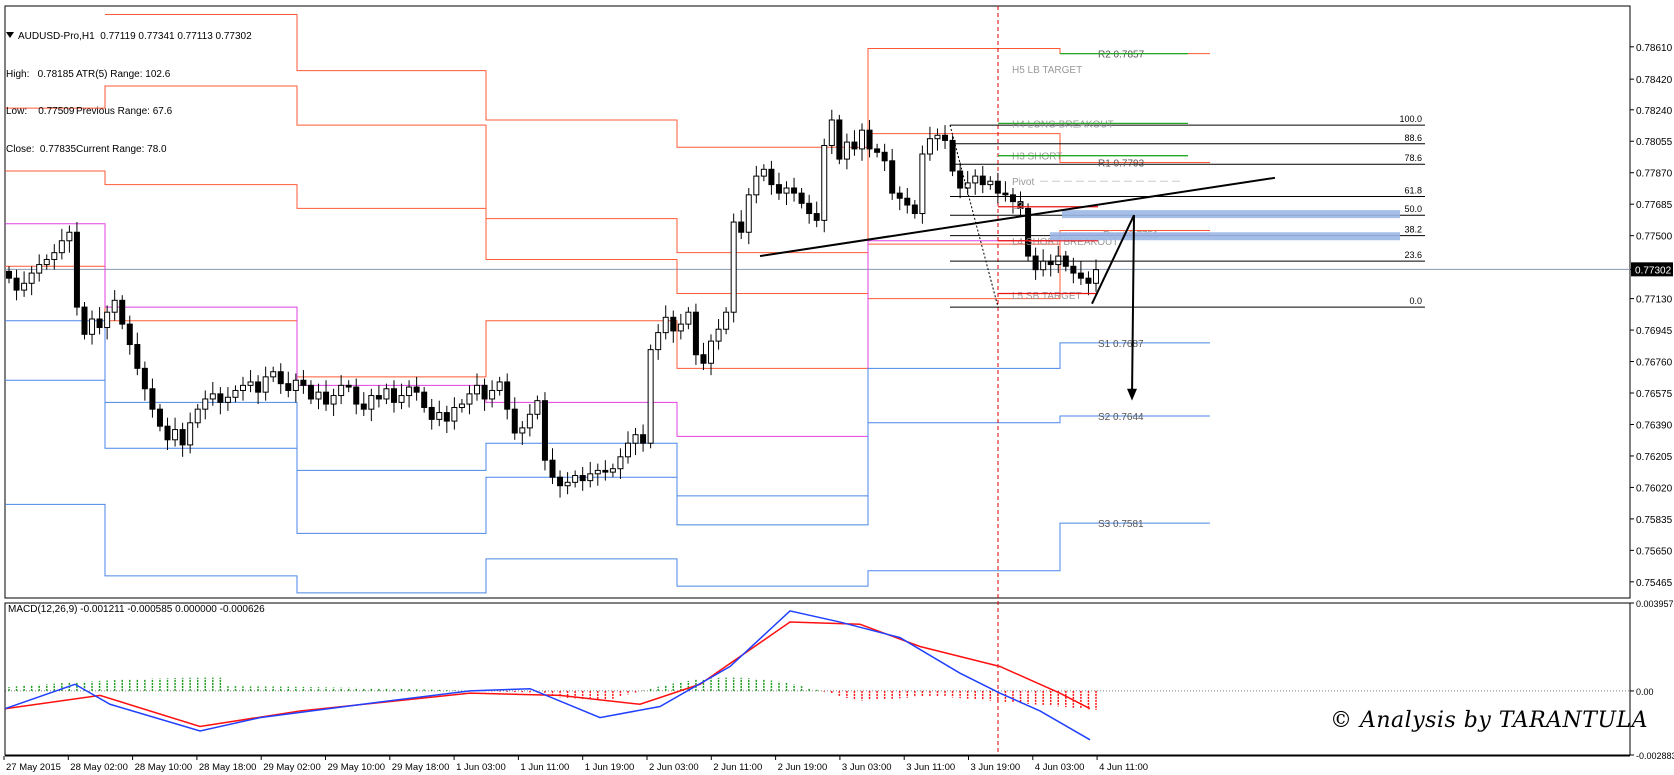  Describe the element at coordinates (1645, 692) in the screenshot. I see `macd-tick-label: 0.00` at that location.